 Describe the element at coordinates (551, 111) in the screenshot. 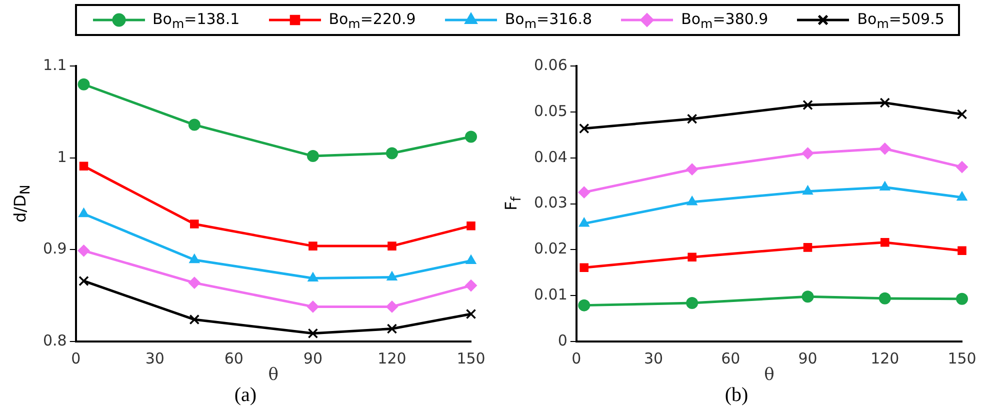

I see `y-tick-label: 0.05` at that location.